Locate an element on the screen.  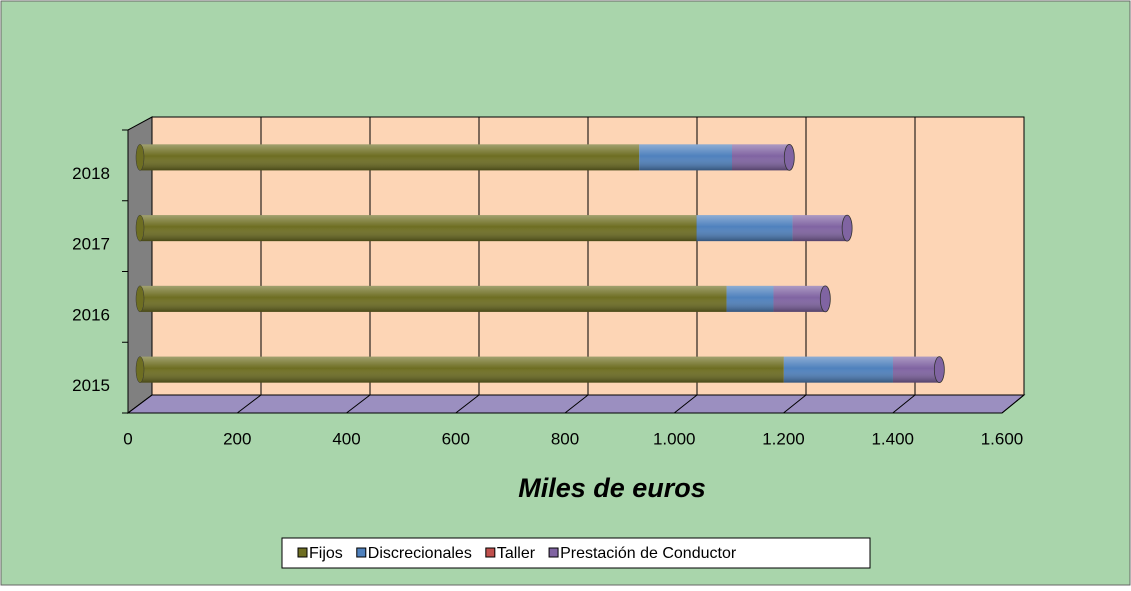
x-tick-label: 1.000 is located at coordinates (674, 438).